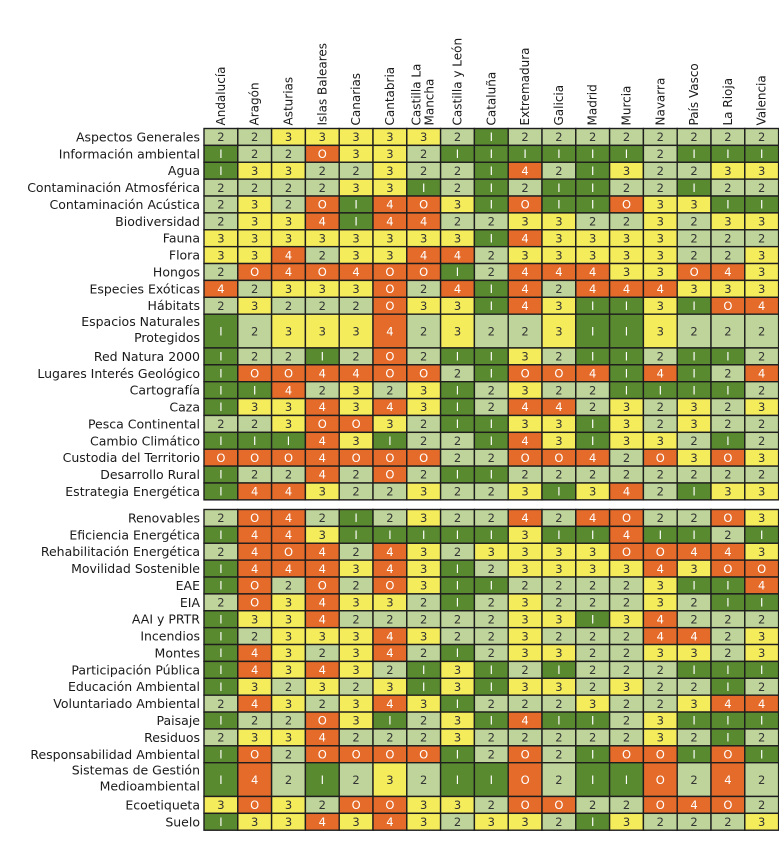 The width and height of the screenshot is (779, 843). What do you see at coordinates (322, 84) in the screenshot?
I see `column-header-label: Islas Baleares` at bounding box center [322, 84].